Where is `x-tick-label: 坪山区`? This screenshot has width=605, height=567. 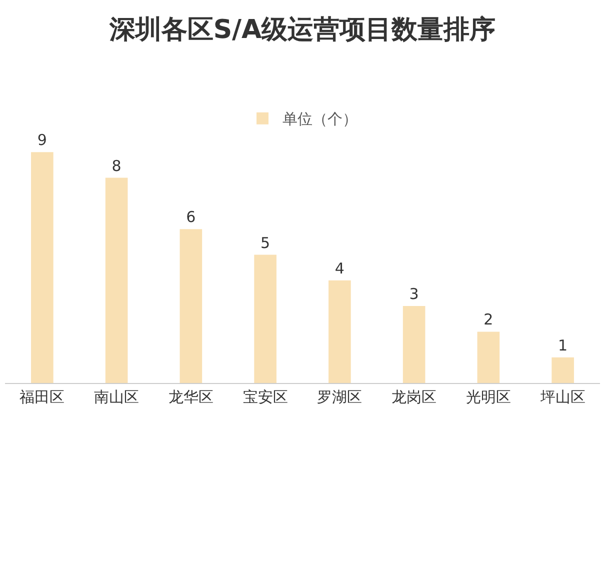
x-tick-label: 坪山区 is located at coordinates (562, 397).